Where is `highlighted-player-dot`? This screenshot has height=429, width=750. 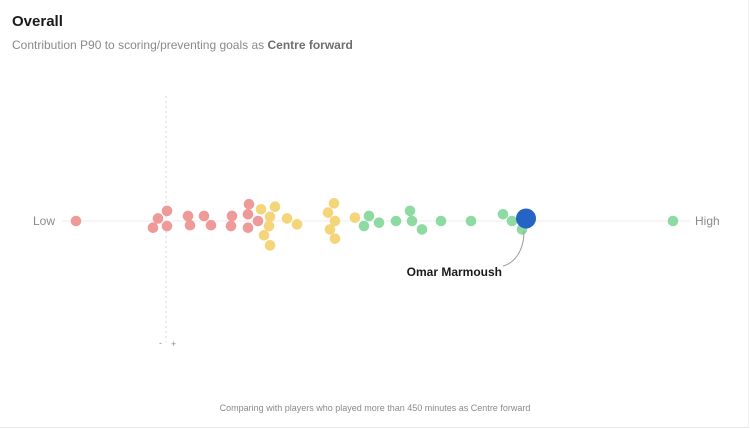 highlighted-player-dot is located at coordinates (526, 218).